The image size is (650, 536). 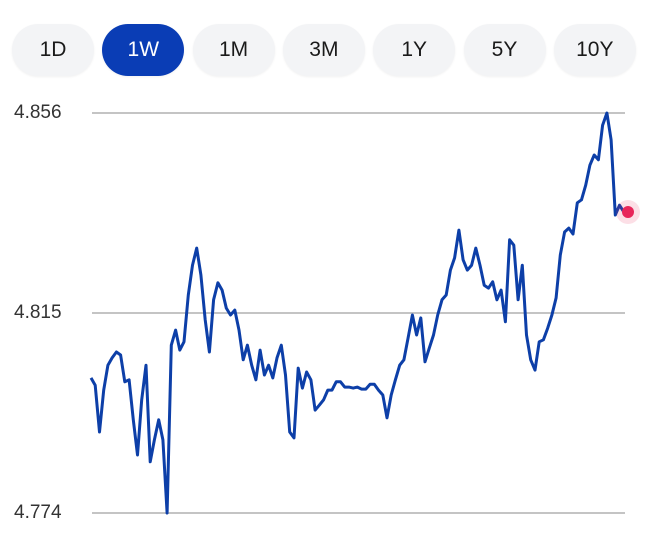 I want to click on range-tab: 3M, so click(x=323, y=50).